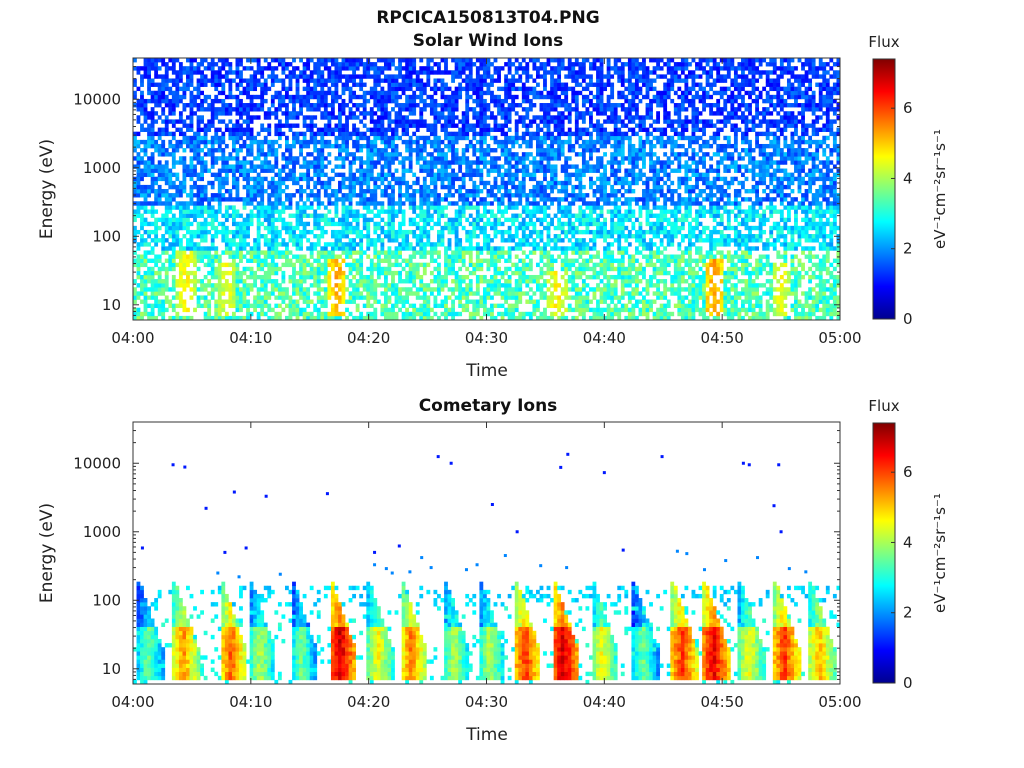 The height and width of the screenshot is (768, 1024). What do you see at coordinates (486, 371) in the screenshot?
I see `solar-wind-xlabel: Time` at bounding box center [486, 371].